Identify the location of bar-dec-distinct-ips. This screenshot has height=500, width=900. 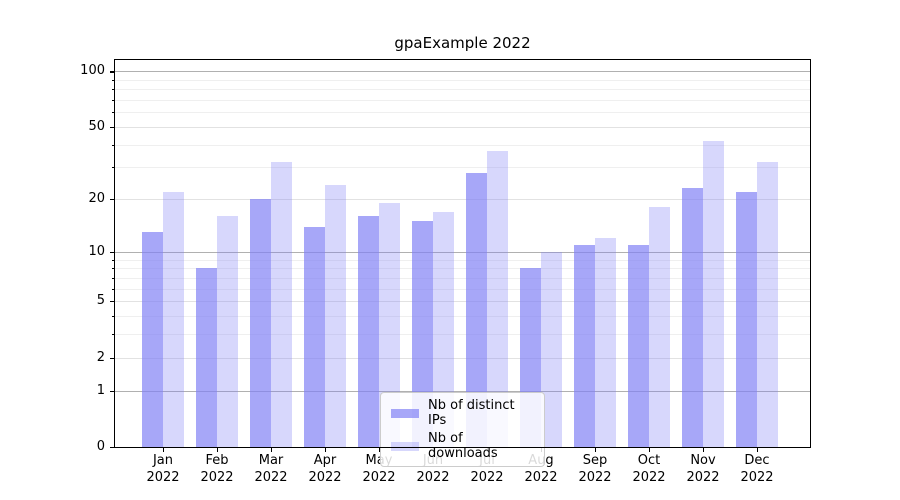
(746, 319).